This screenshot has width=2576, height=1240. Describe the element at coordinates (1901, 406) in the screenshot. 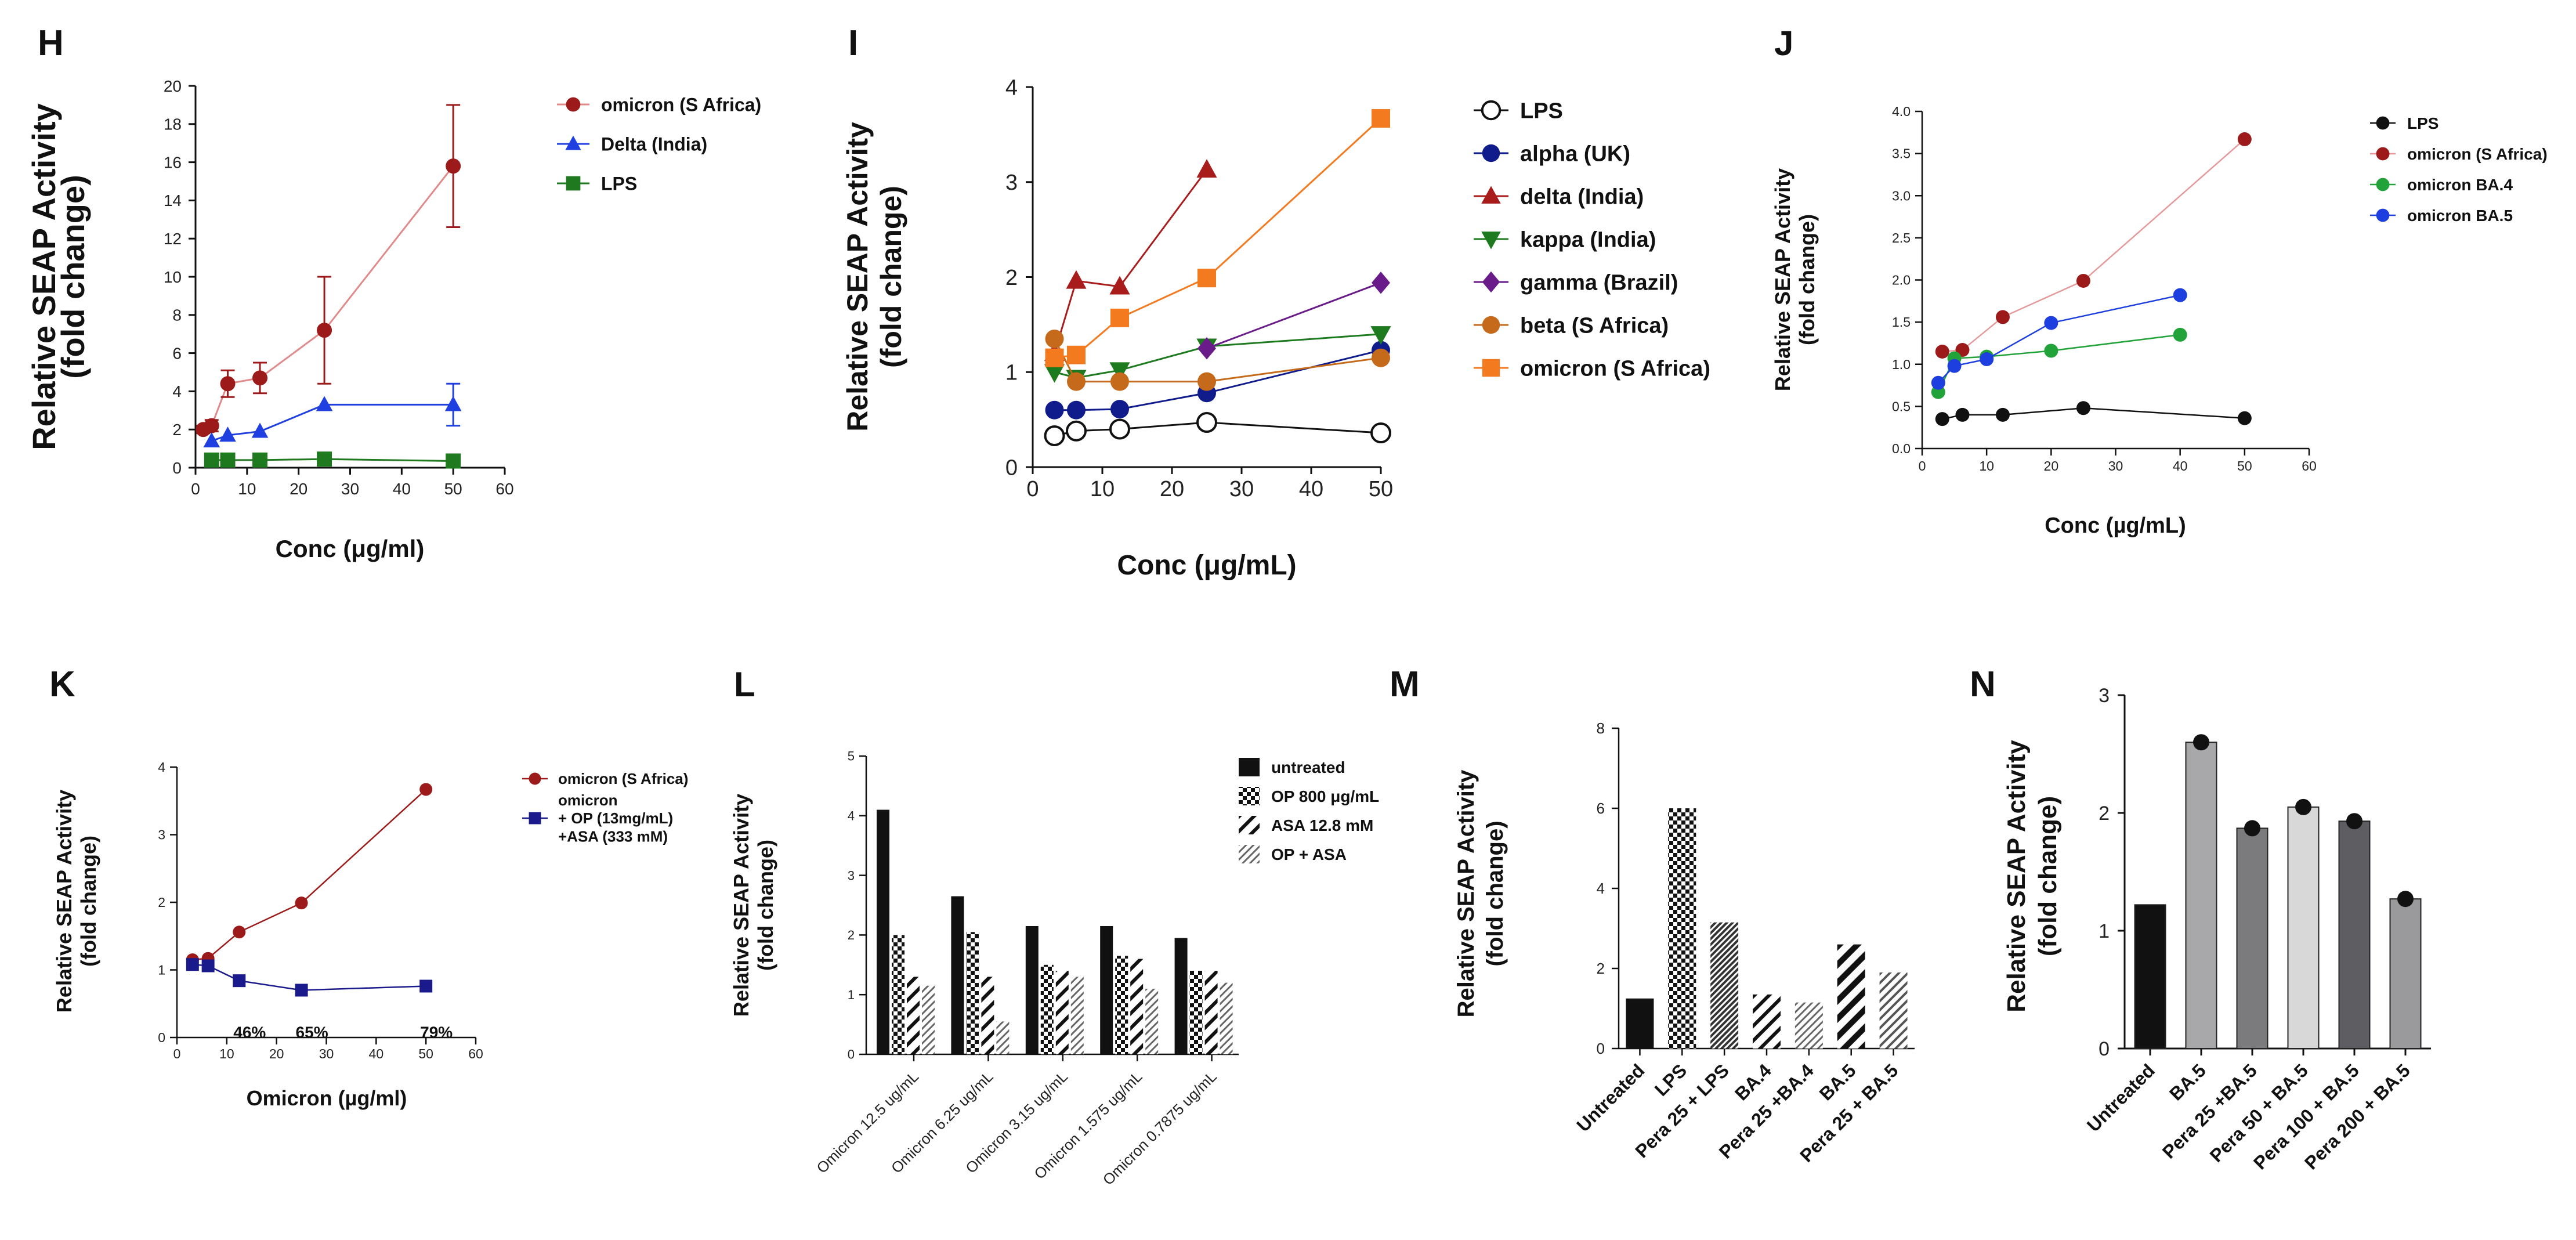

I see `y-tick-label: 0.5` at that location.